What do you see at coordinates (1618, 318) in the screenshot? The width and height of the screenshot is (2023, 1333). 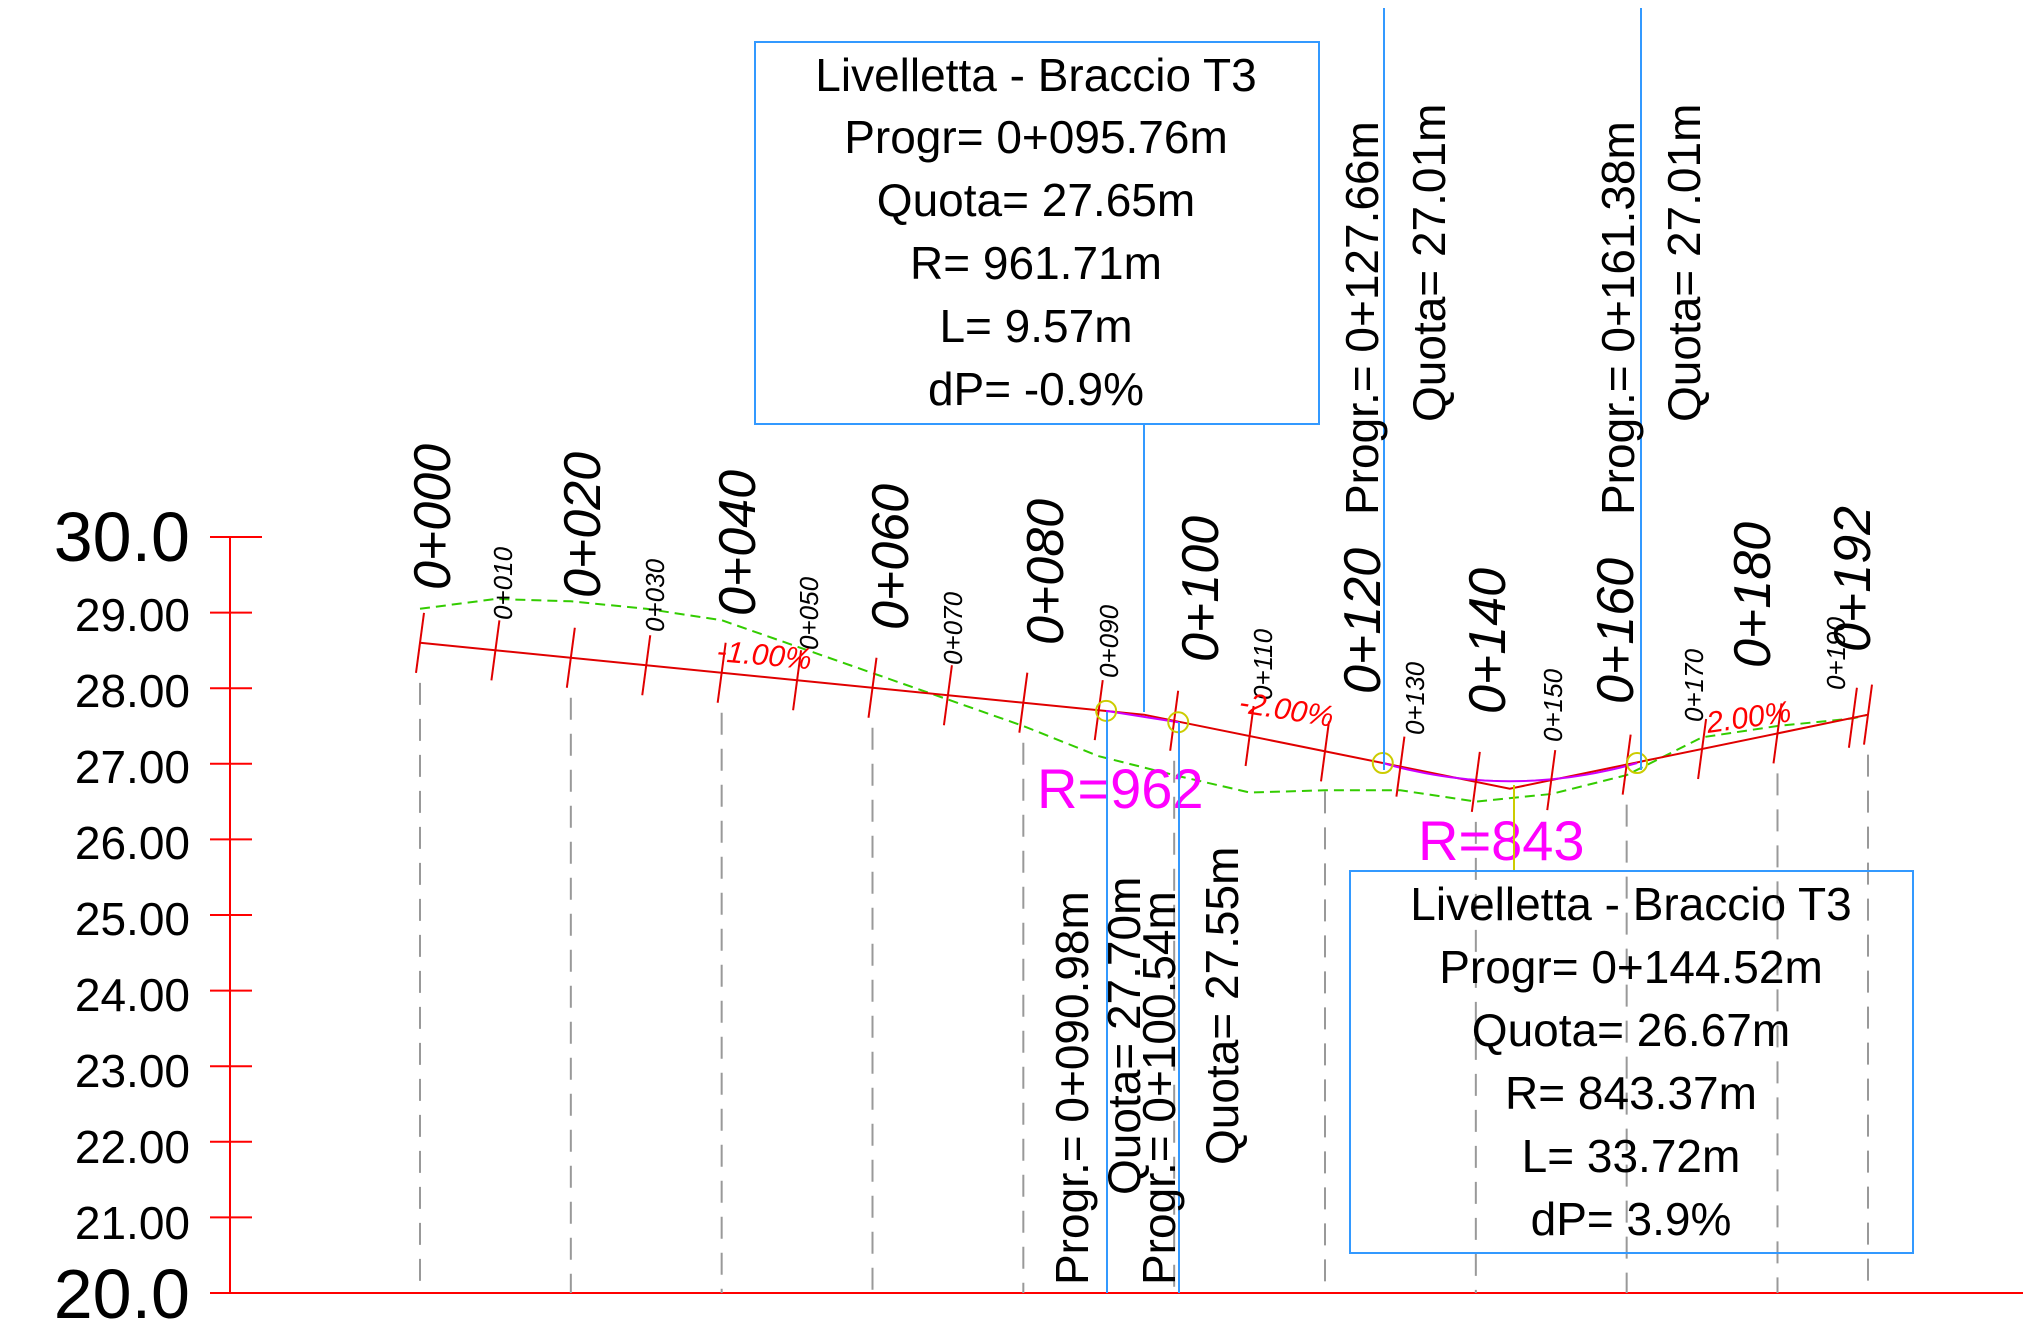 I see `vertical-progr-label: Progr.= 0+161.38m` at bounding box center [1618, 318].